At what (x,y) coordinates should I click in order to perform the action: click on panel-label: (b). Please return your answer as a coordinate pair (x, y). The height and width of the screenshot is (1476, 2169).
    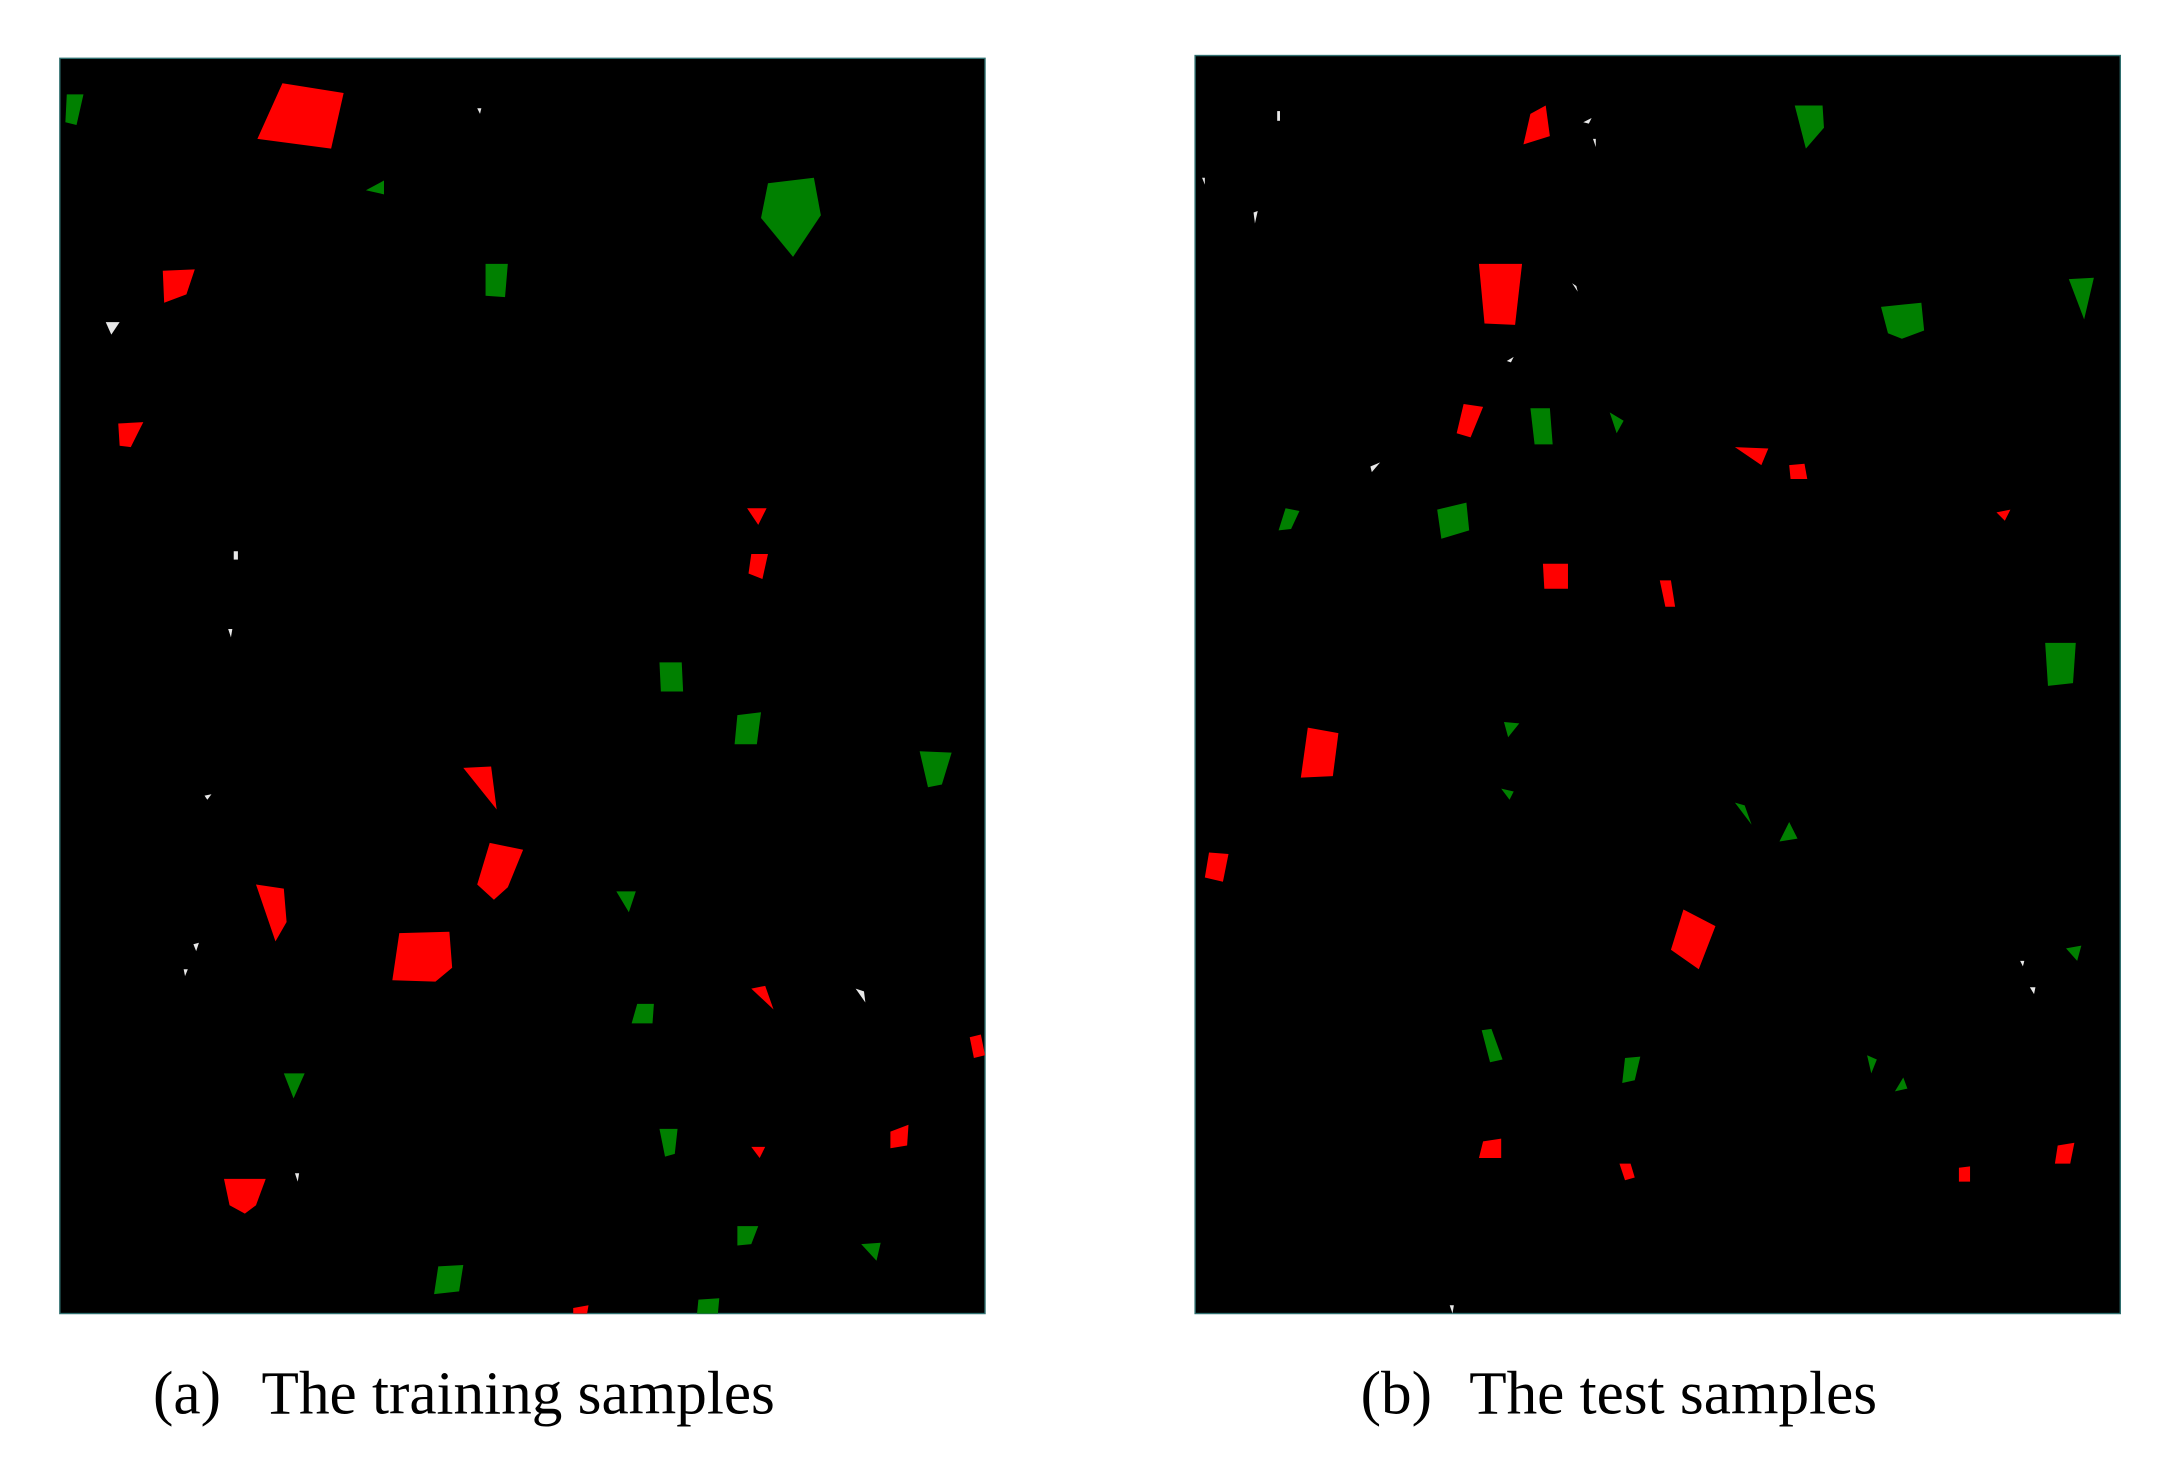
    Looking at the image, I should click on (1396, 1394).